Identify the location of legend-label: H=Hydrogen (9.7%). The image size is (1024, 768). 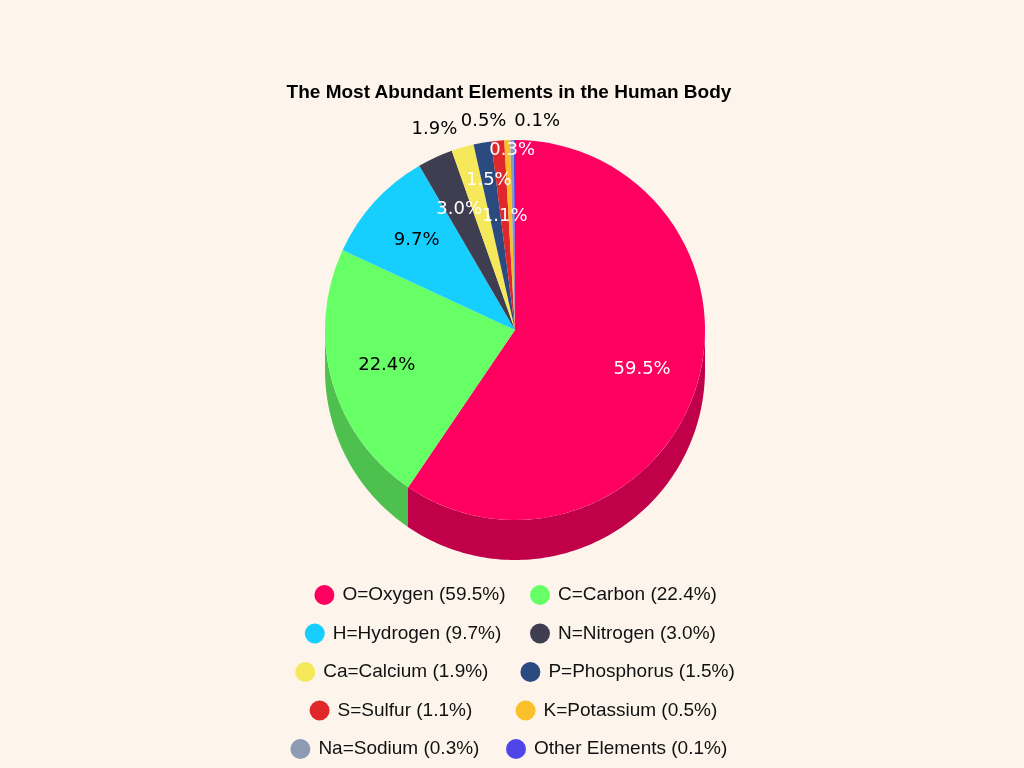
(417, 632).